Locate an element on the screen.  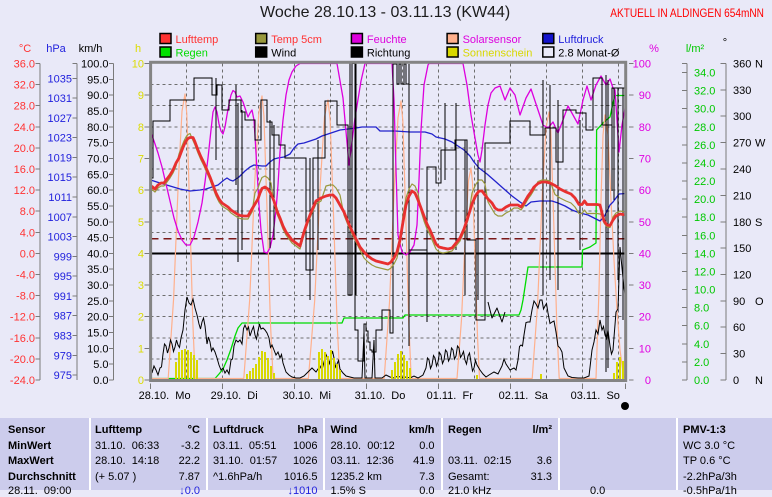
svg-text: 983 is located at coordinates (63, 337).